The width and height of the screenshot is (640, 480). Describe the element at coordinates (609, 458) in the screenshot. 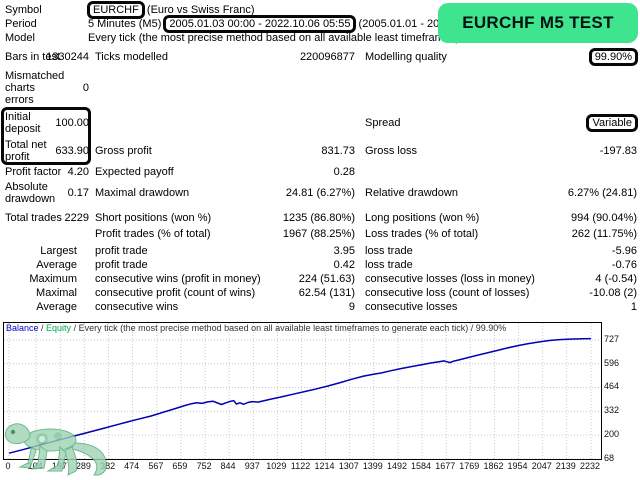

I see `y-axis-tick-label: 68` at that location.